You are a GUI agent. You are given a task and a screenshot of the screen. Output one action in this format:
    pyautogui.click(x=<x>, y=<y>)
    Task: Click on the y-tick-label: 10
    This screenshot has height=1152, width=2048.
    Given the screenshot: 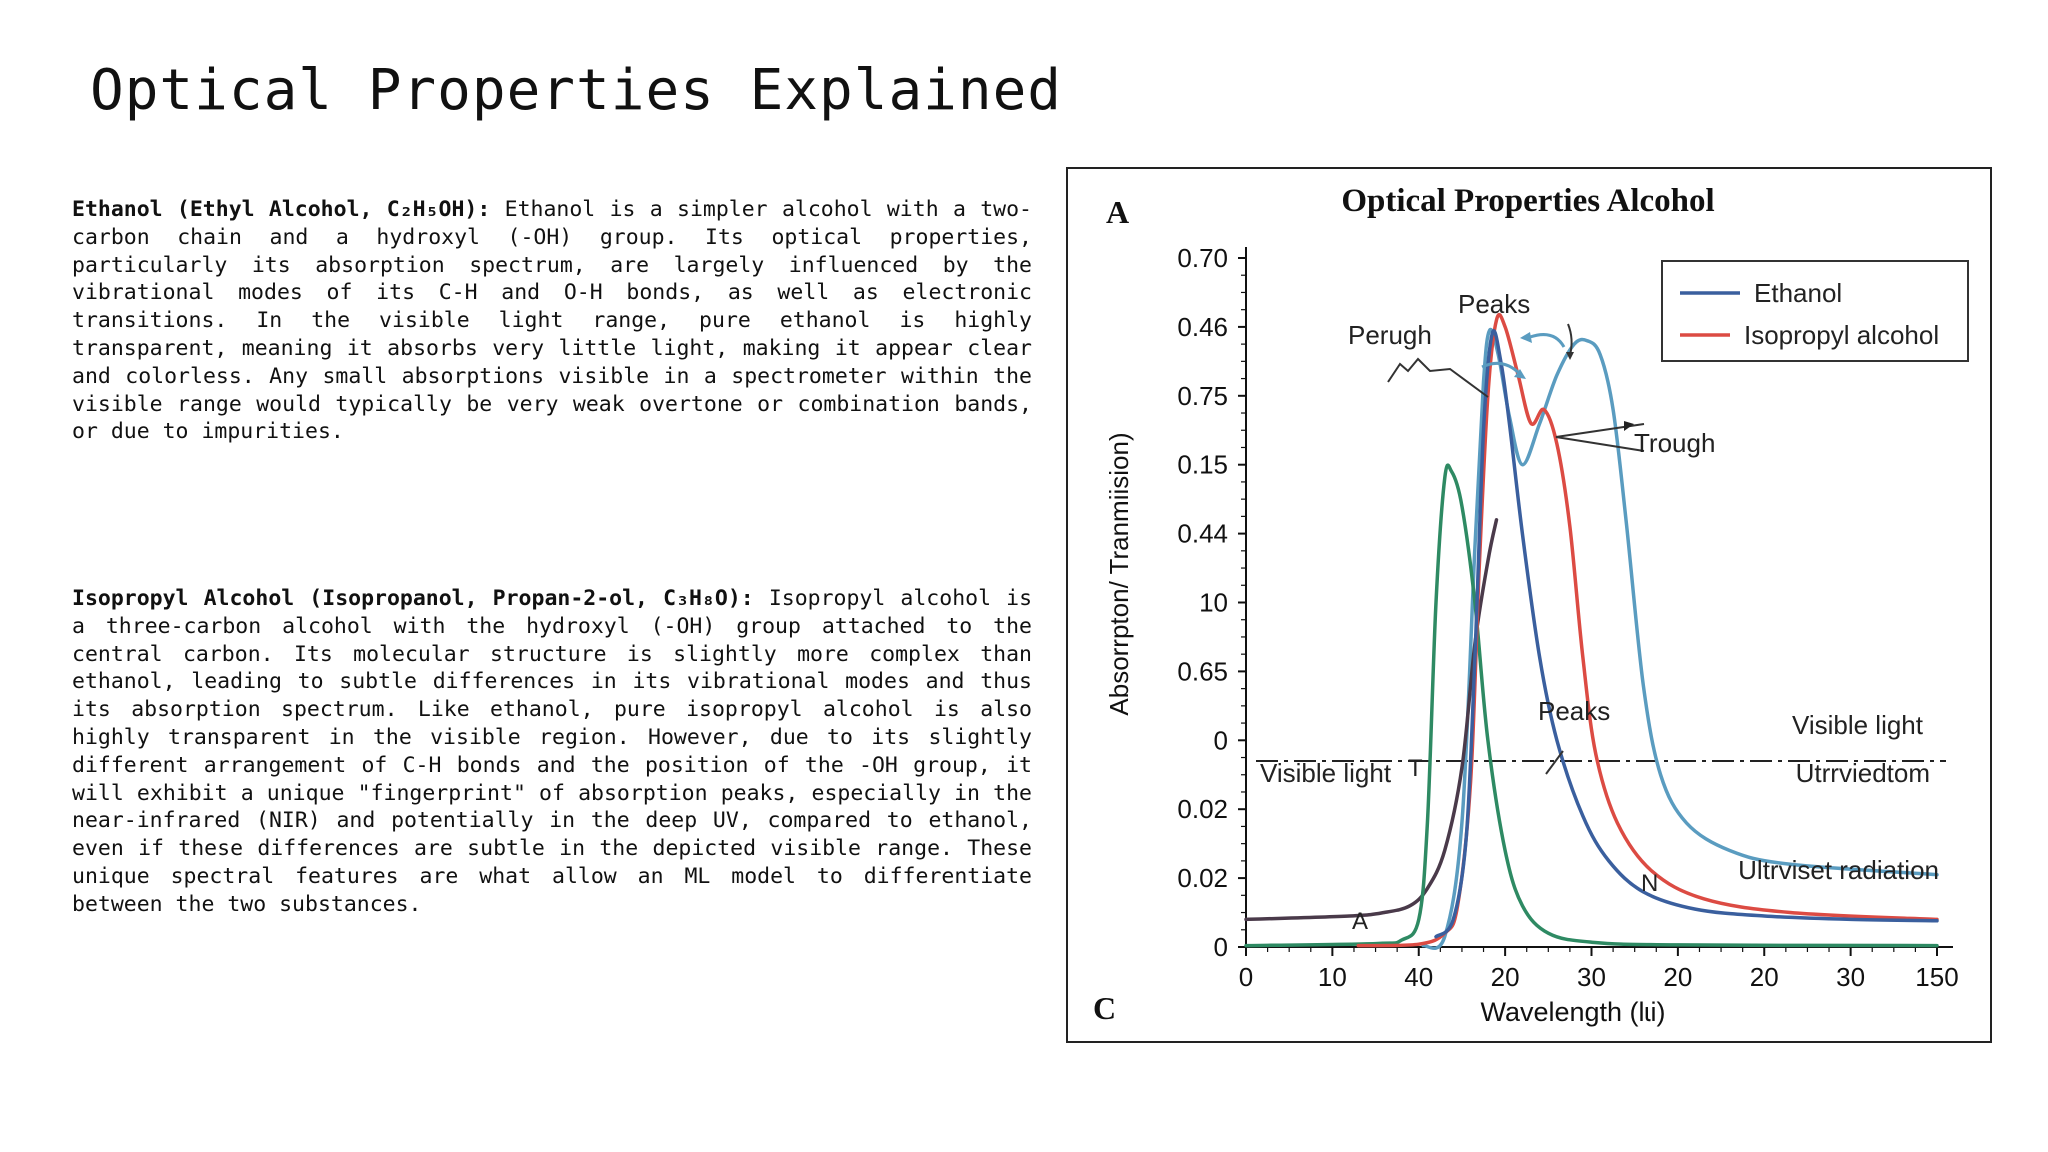 What is the action you would take?
    pyautogui.click(x=1213, y=603)
    